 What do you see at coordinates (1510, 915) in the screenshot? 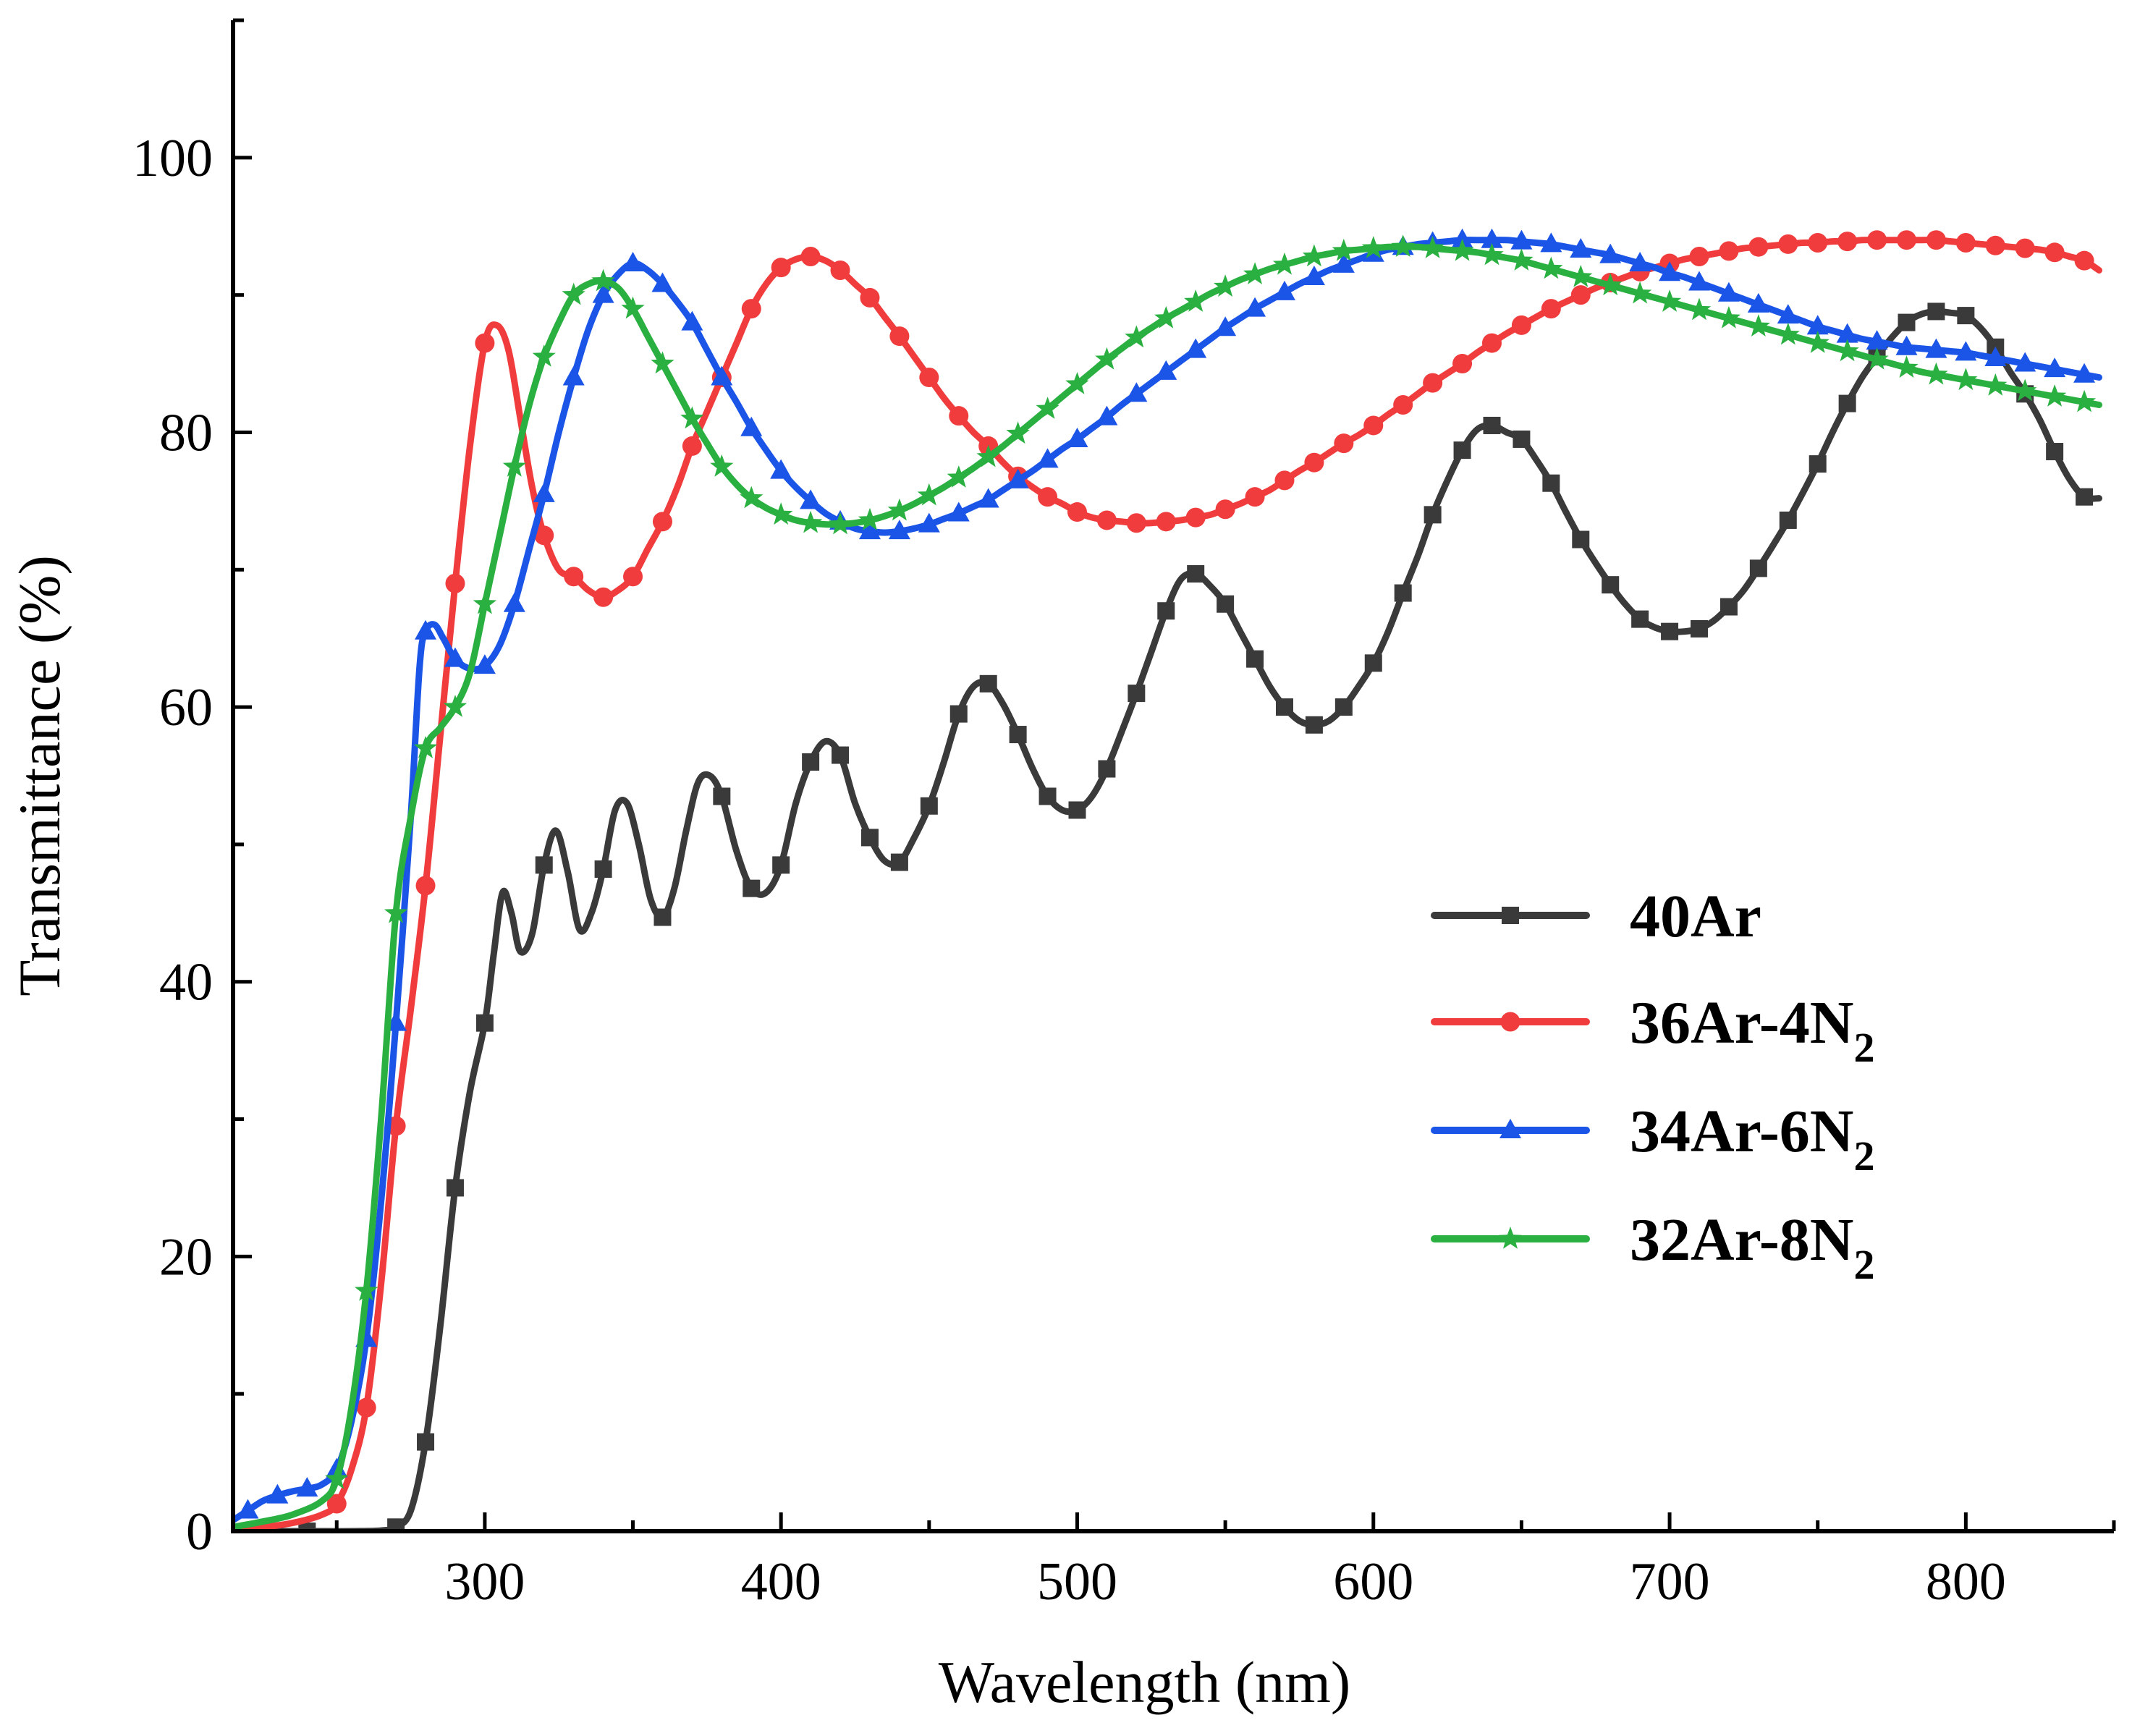
I see `legend-marker` at bounding box center [1510, 915].